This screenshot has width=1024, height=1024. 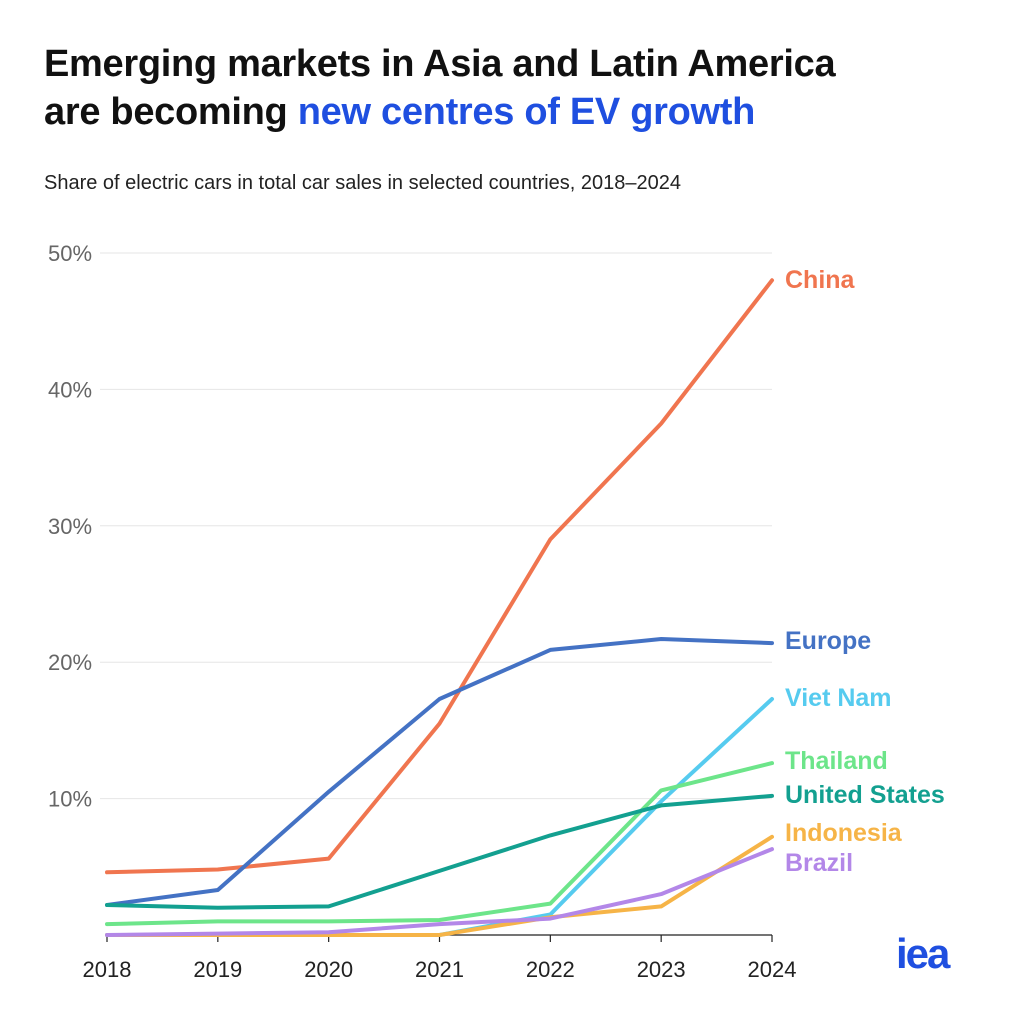 What do you see at coordinates (923, 953) in the screenshot?
I see `iea-logo: iea` at bounding box center [923, 953].